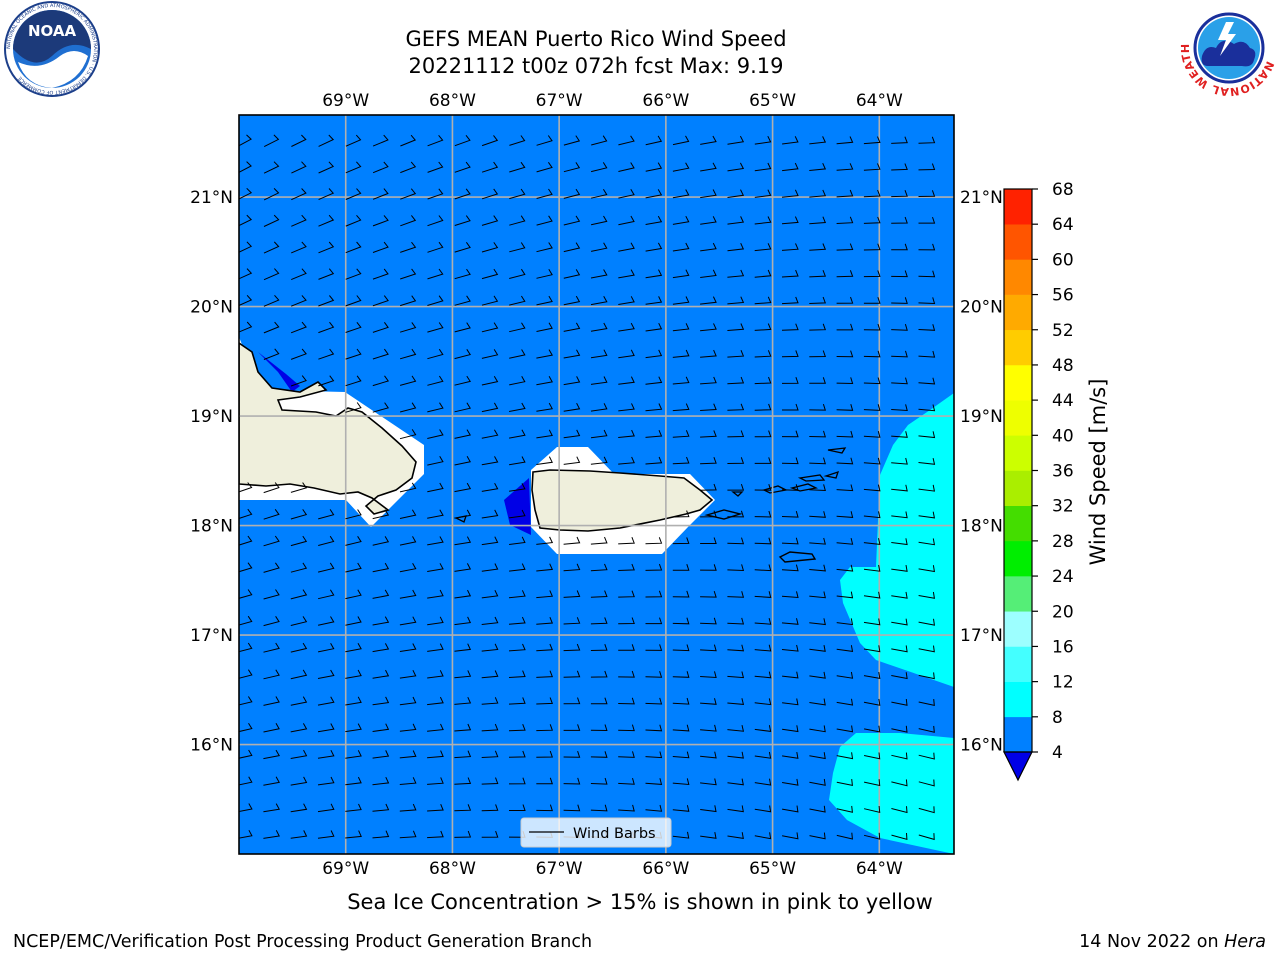  What do you see at coordinates (211, 636) in the screenshot?
I see `lat-label-left-4: 17°N` at bounding box center [211, 636].